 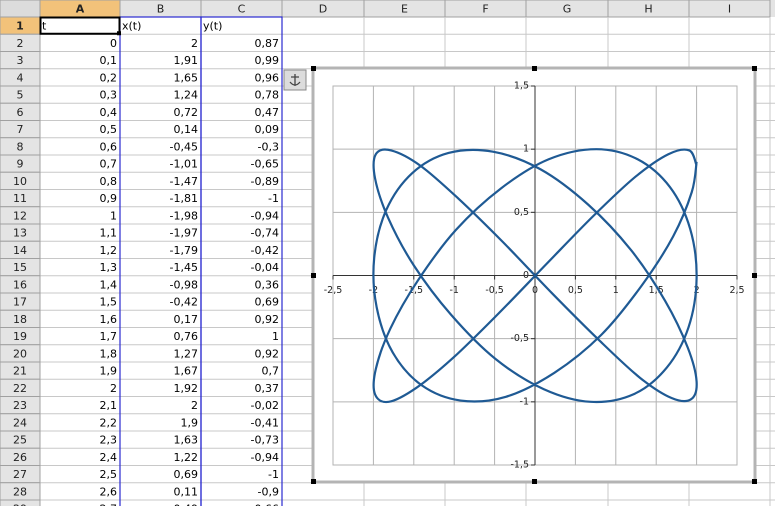 What do you see at coordinates (267, 129) in the screenshot?
I see `cell-text: 0,09` at bounding box center [267, 129].